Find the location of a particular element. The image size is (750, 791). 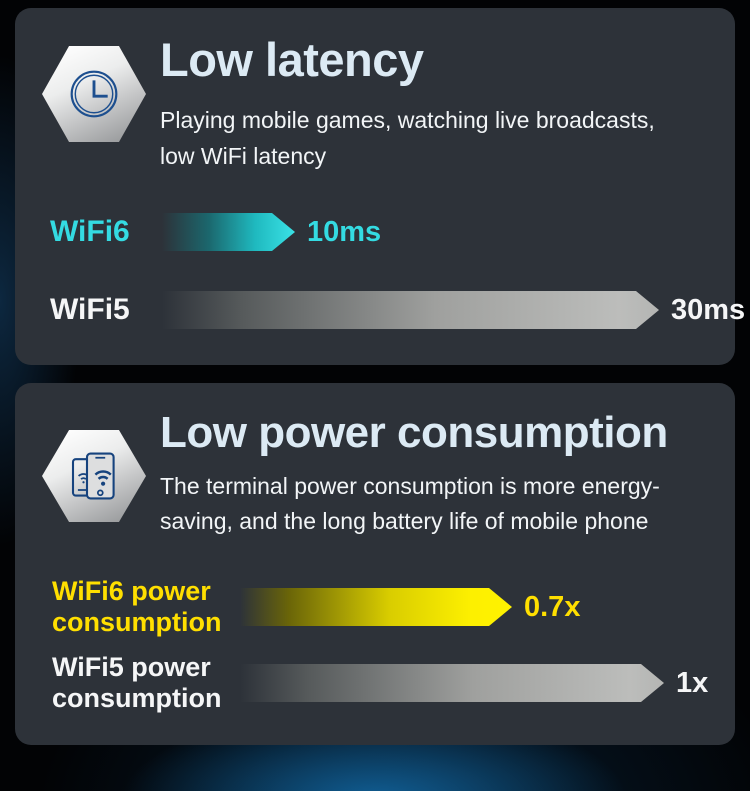

wifi5-latency-value: 30ms is located at coordinates (708, 309).